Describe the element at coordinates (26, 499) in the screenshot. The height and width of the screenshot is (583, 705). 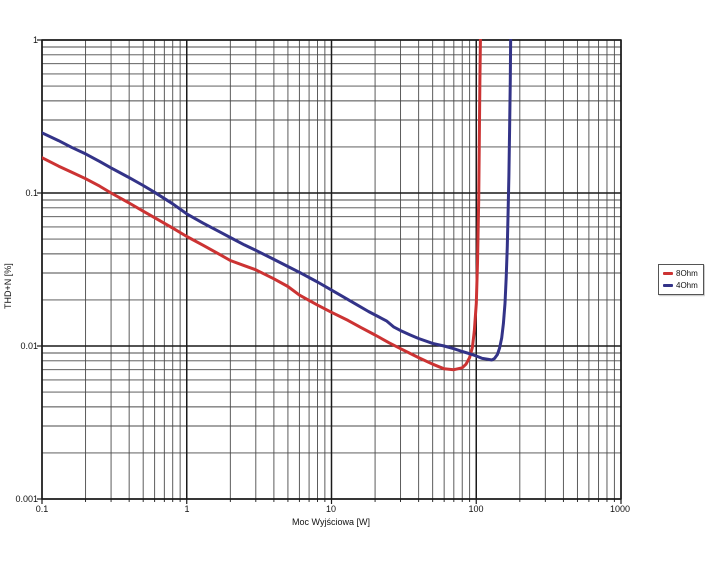
I see `y-tick-label-0p001: 0.001` at that location.